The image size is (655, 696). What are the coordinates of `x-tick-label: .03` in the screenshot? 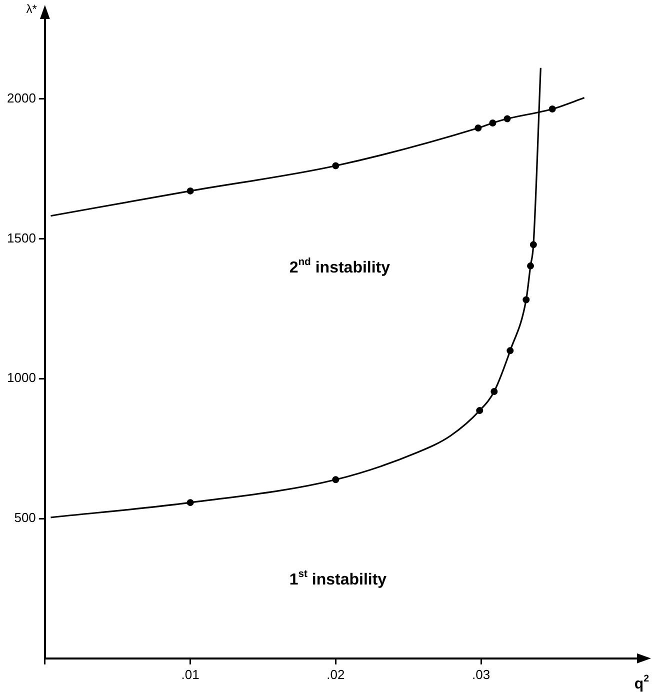 It's located at (481, 674).